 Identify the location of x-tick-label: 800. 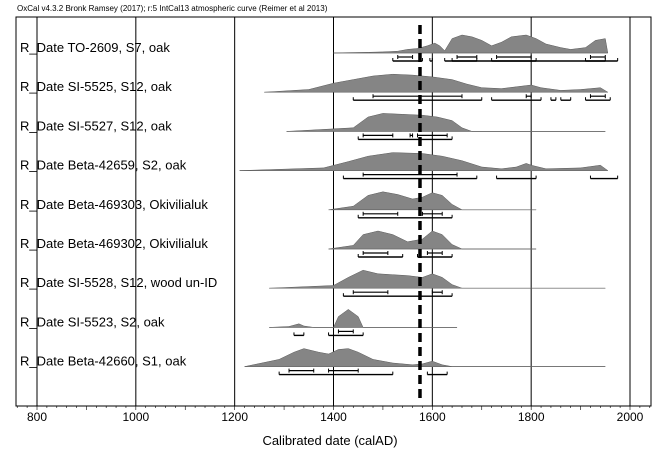
(37, 417).